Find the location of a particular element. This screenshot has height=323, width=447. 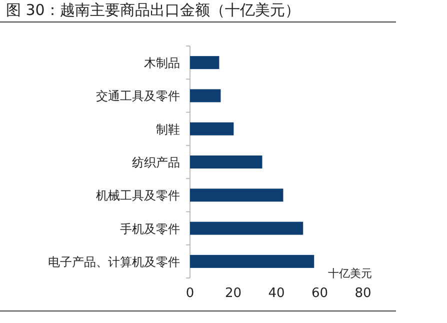

x-axis-title: 十亿美元 is located at coordinates (350, 273).